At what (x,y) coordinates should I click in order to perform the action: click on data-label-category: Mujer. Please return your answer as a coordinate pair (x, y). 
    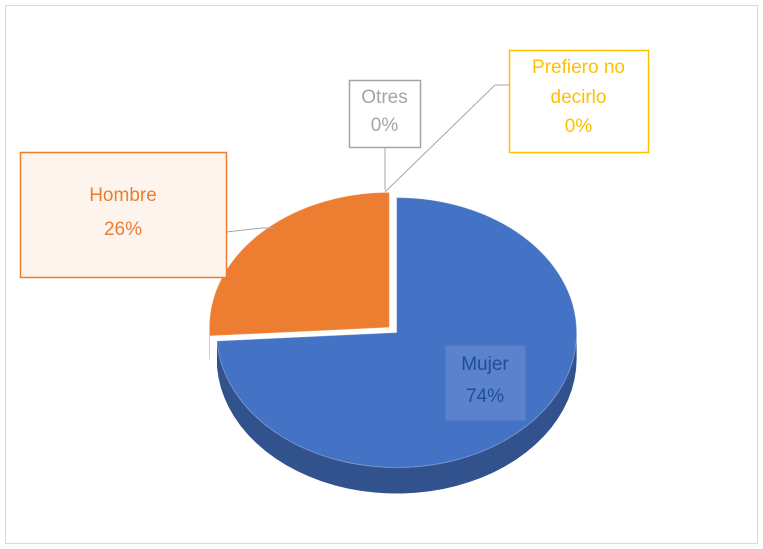
    Looking at the image, I should click on (485, 364).